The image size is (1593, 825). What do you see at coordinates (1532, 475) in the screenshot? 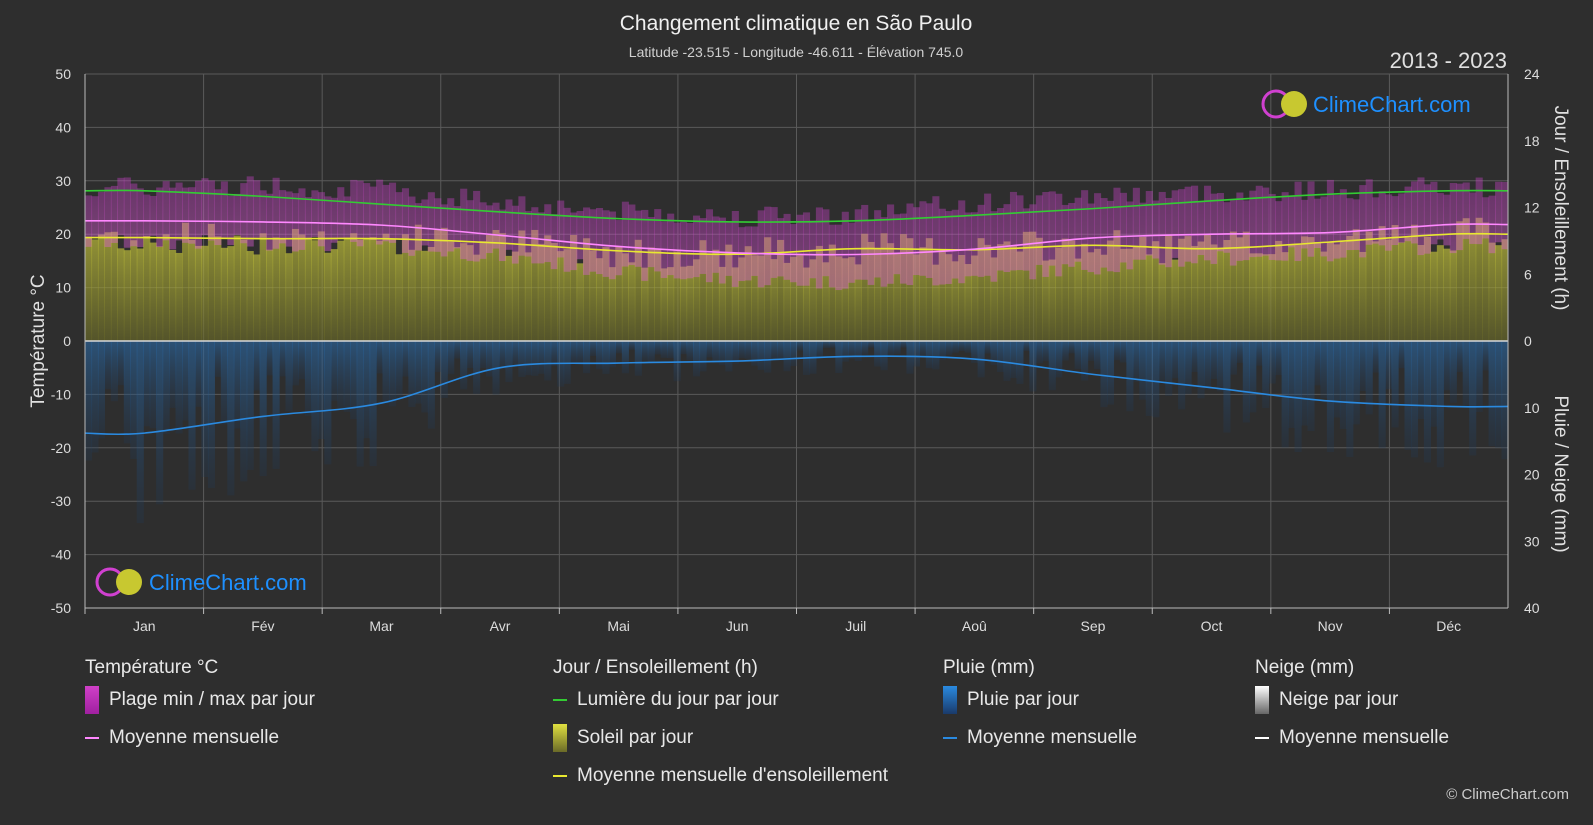
I see `y-right-bottom-tick-label: 20` at bounding box center [1532, 475].